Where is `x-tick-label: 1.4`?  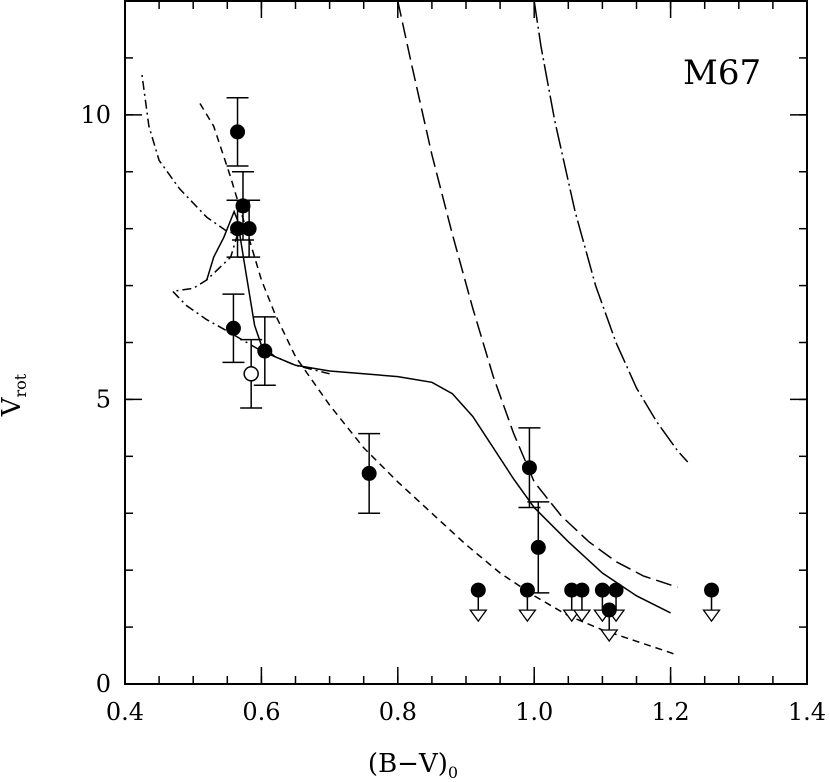 x-tick-label: 1.4 is located at coordinates (807, 712).